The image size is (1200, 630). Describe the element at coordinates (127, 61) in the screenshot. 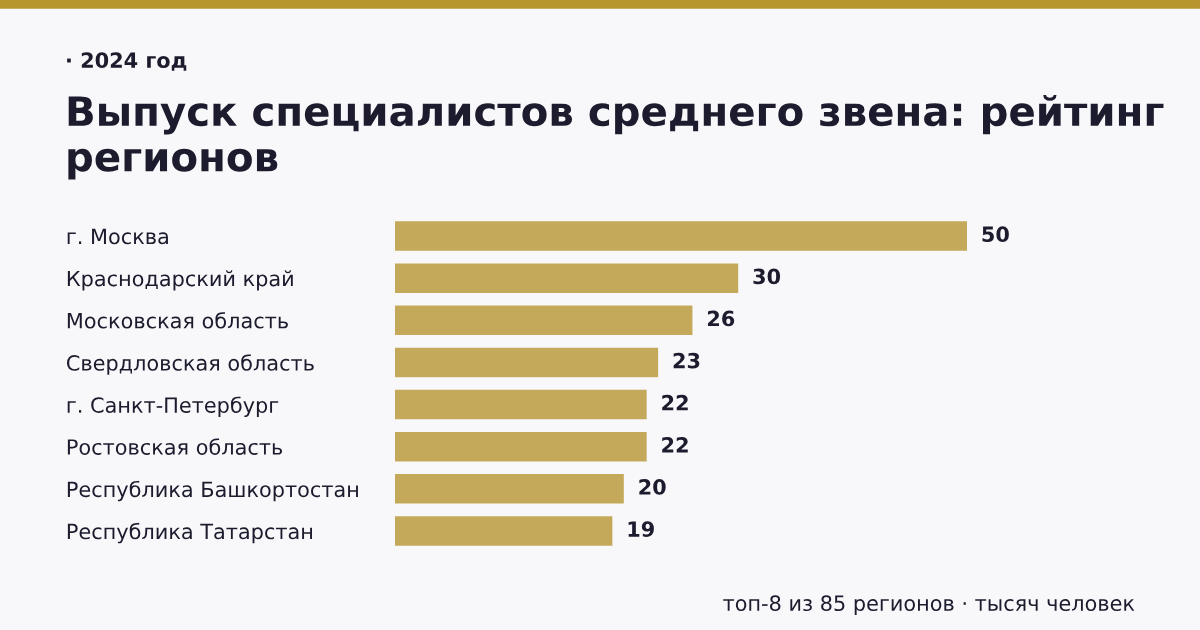

I see `text: · 2024 год` at that location.